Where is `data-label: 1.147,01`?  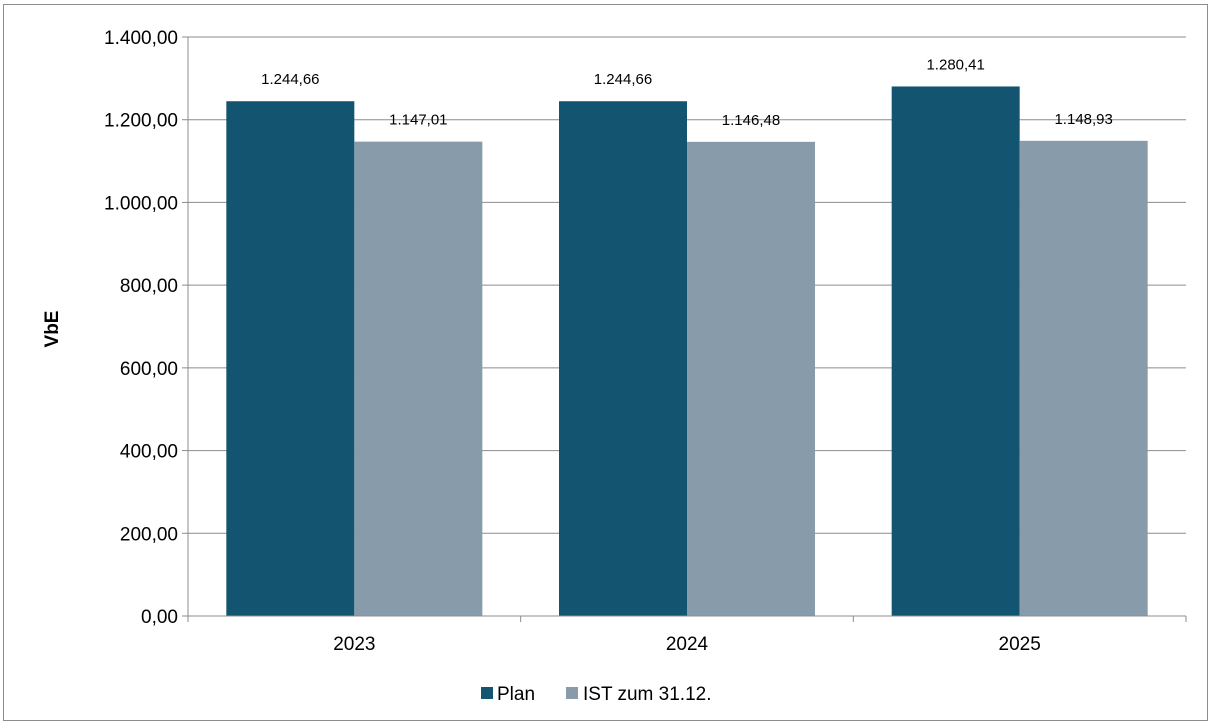 data-label: 1.147,01 is located at coordinates (418, 120).